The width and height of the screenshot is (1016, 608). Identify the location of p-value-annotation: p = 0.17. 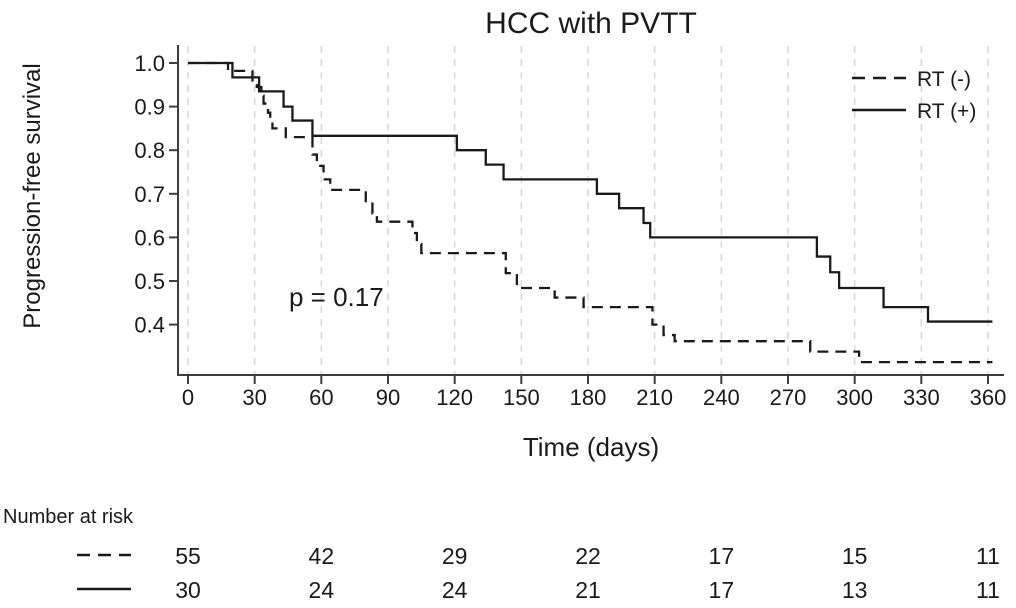
(336, 297).